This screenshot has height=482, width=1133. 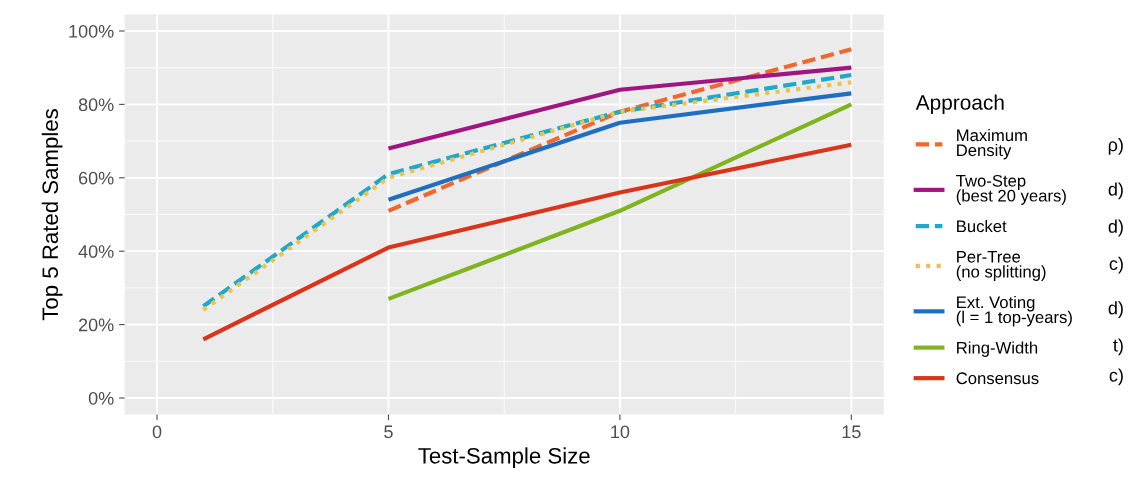 I want to click on legend-label: Consensus, so click(x=997, y=378).